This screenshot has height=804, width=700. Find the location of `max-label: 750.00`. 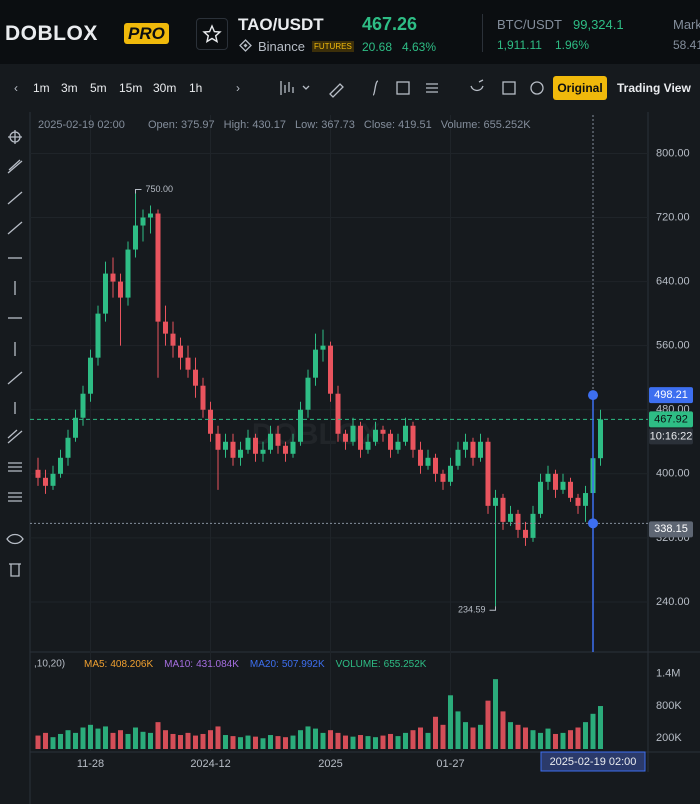

max-label: 750.00 is located at coordinates (160, 189).